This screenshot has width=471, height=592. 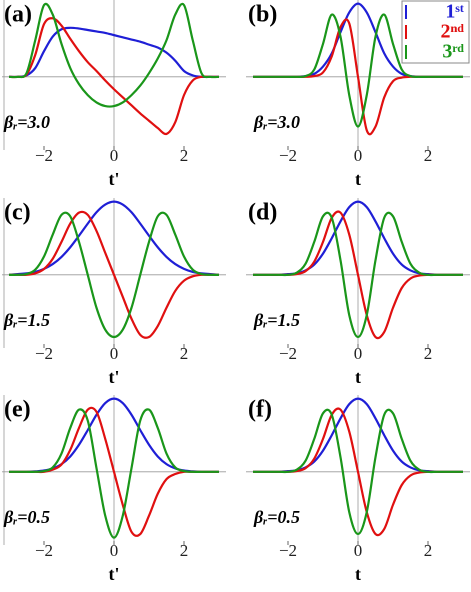 What do you see at coordinates (17, 410) in the screenshot?
I see `panel-label: (e)` at bounding box center [17, 410].